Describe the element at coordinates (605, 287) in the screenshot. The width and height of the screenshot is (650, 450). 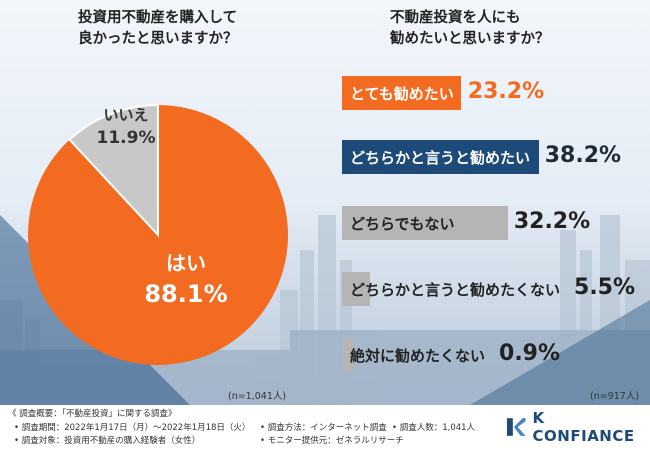
I see `bar-value-label: 5.5%` at that location.